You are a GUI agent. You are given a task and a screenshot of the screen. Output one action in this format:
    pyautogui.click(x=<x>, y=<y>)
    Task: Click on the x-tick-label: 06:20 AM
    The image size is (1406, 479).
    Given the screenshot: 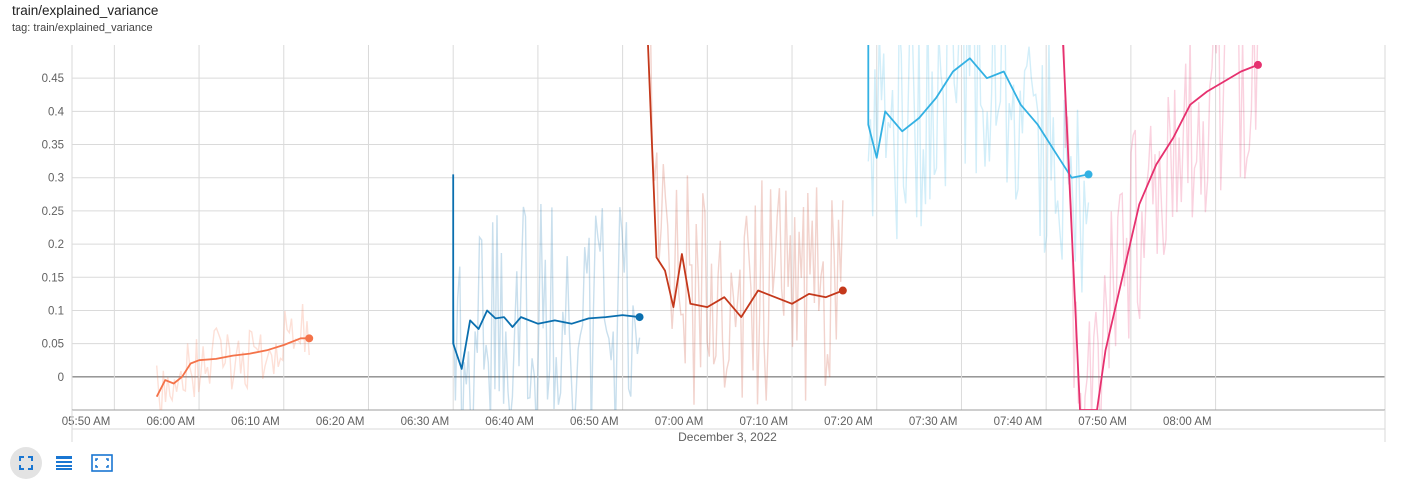 What is the action you would take?
    pyautogui.click(x=340, y=422)
    